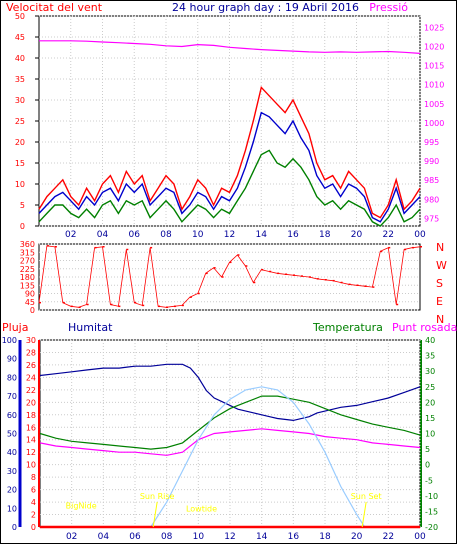  Describe the element at coordinates (14, 527) in the screenshot. I see `humidity-tick-label: 0` at that location.